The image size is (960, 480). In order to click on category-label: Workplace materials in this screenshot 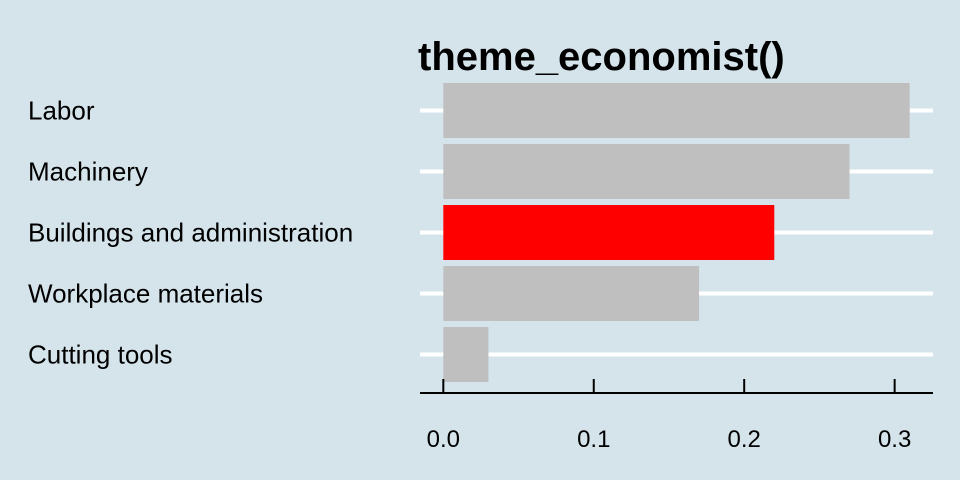, I will do `click(145, 294)`.